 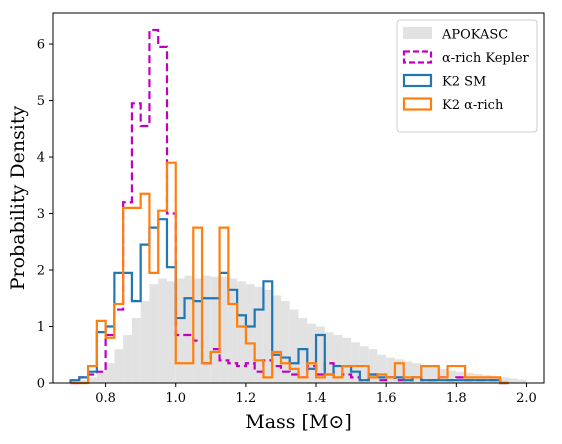 I want to click on x-axis-label: Mass [M⊙], so click(x=298, y=422).